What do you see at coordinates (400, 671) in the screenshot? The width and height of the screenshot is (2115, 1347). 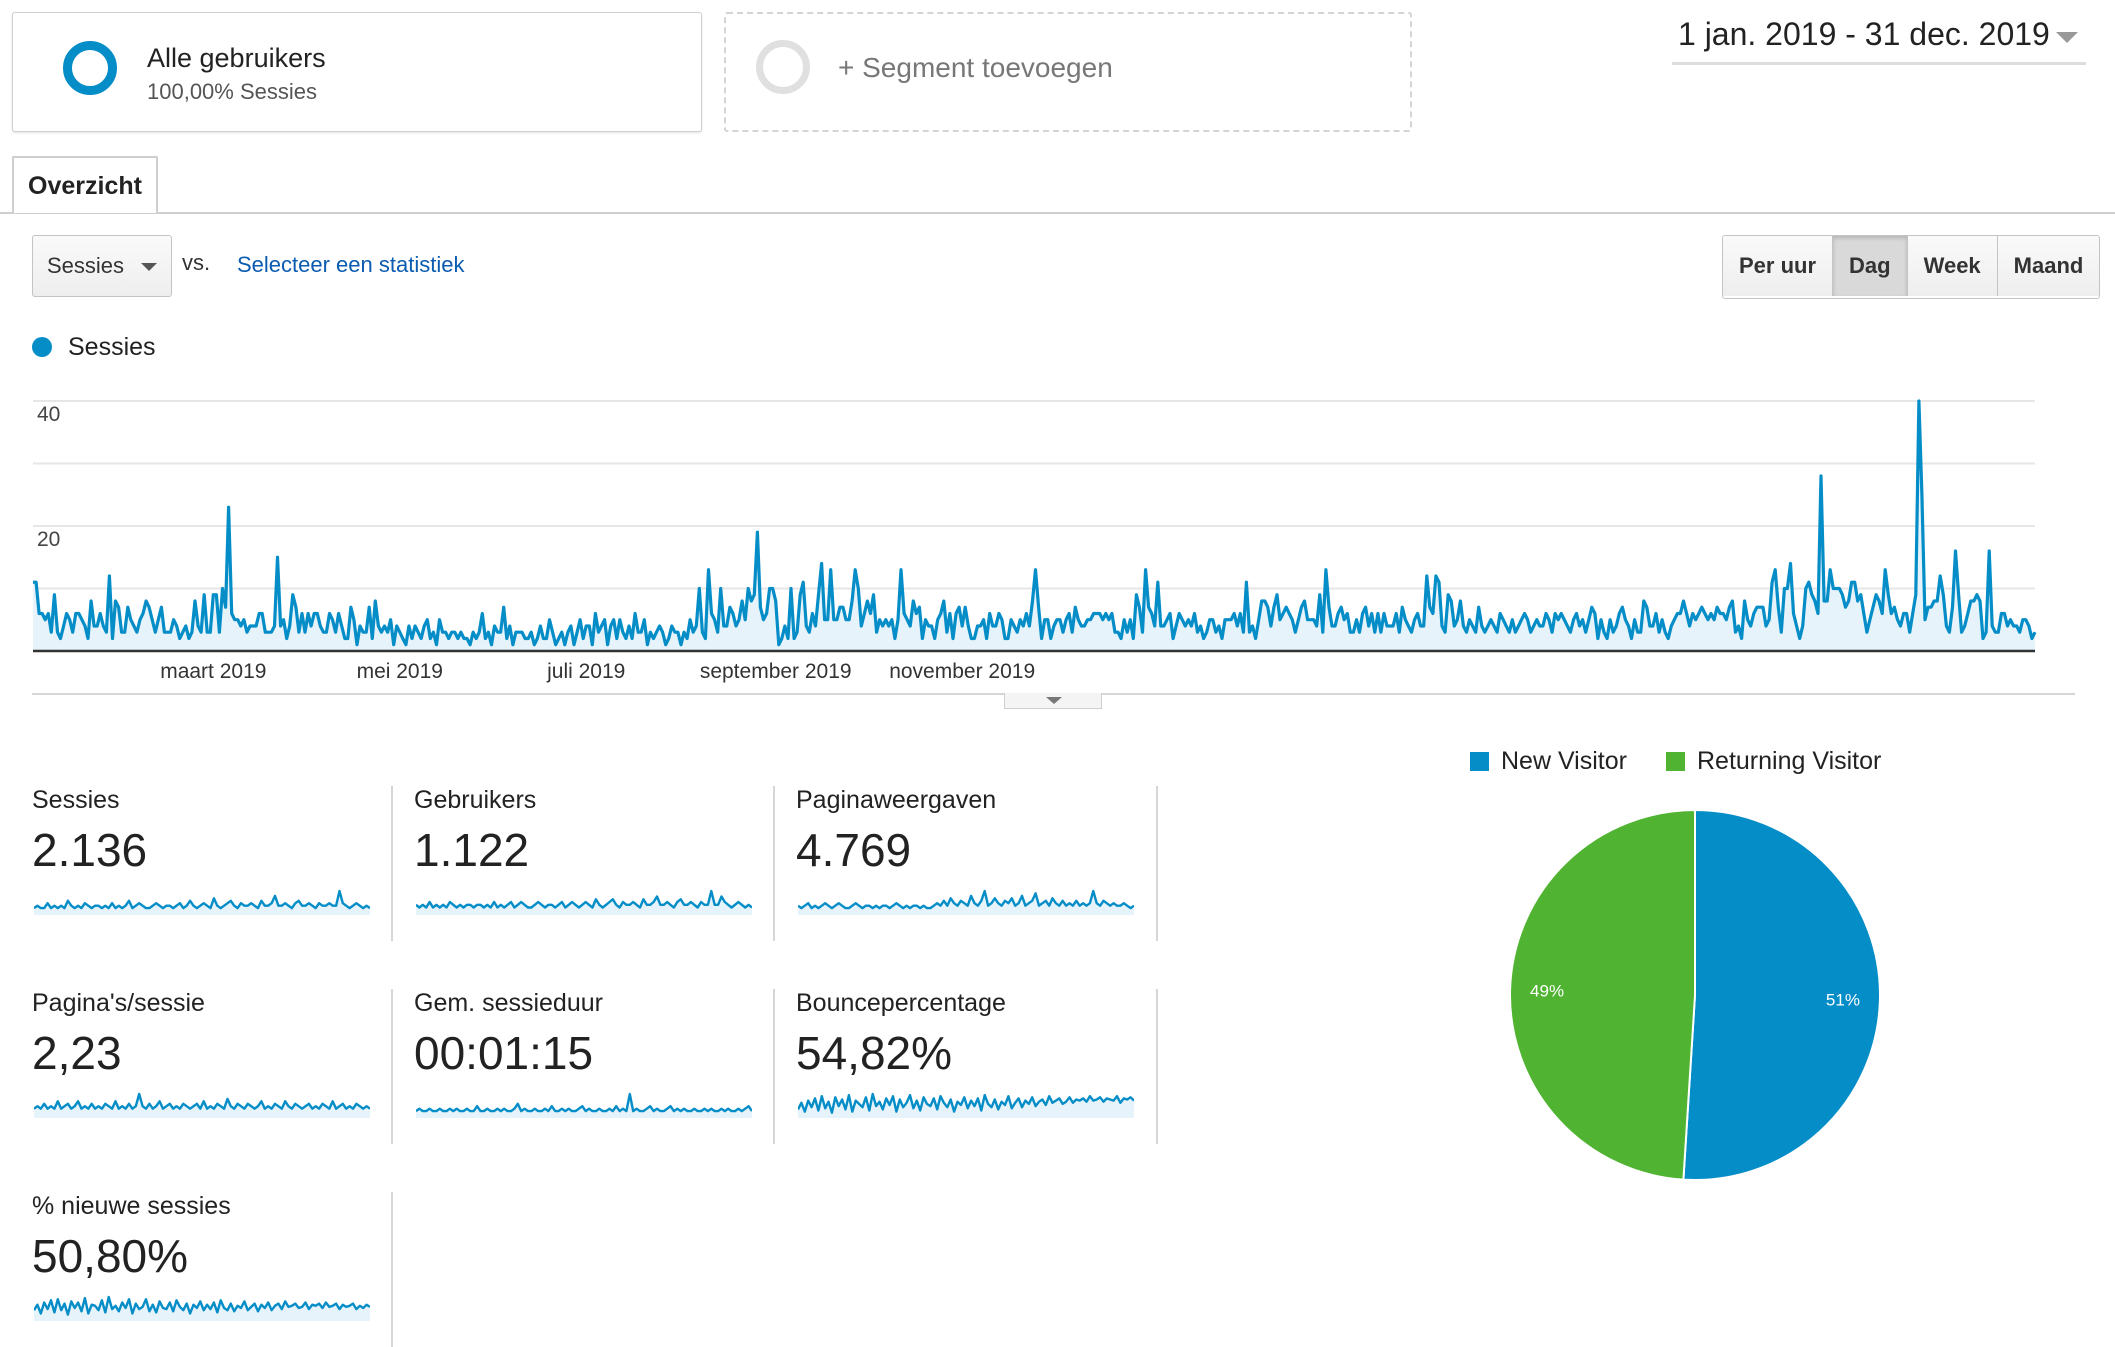 I see `x-tick-label: mei 2019` at bounding box center [400, 671].